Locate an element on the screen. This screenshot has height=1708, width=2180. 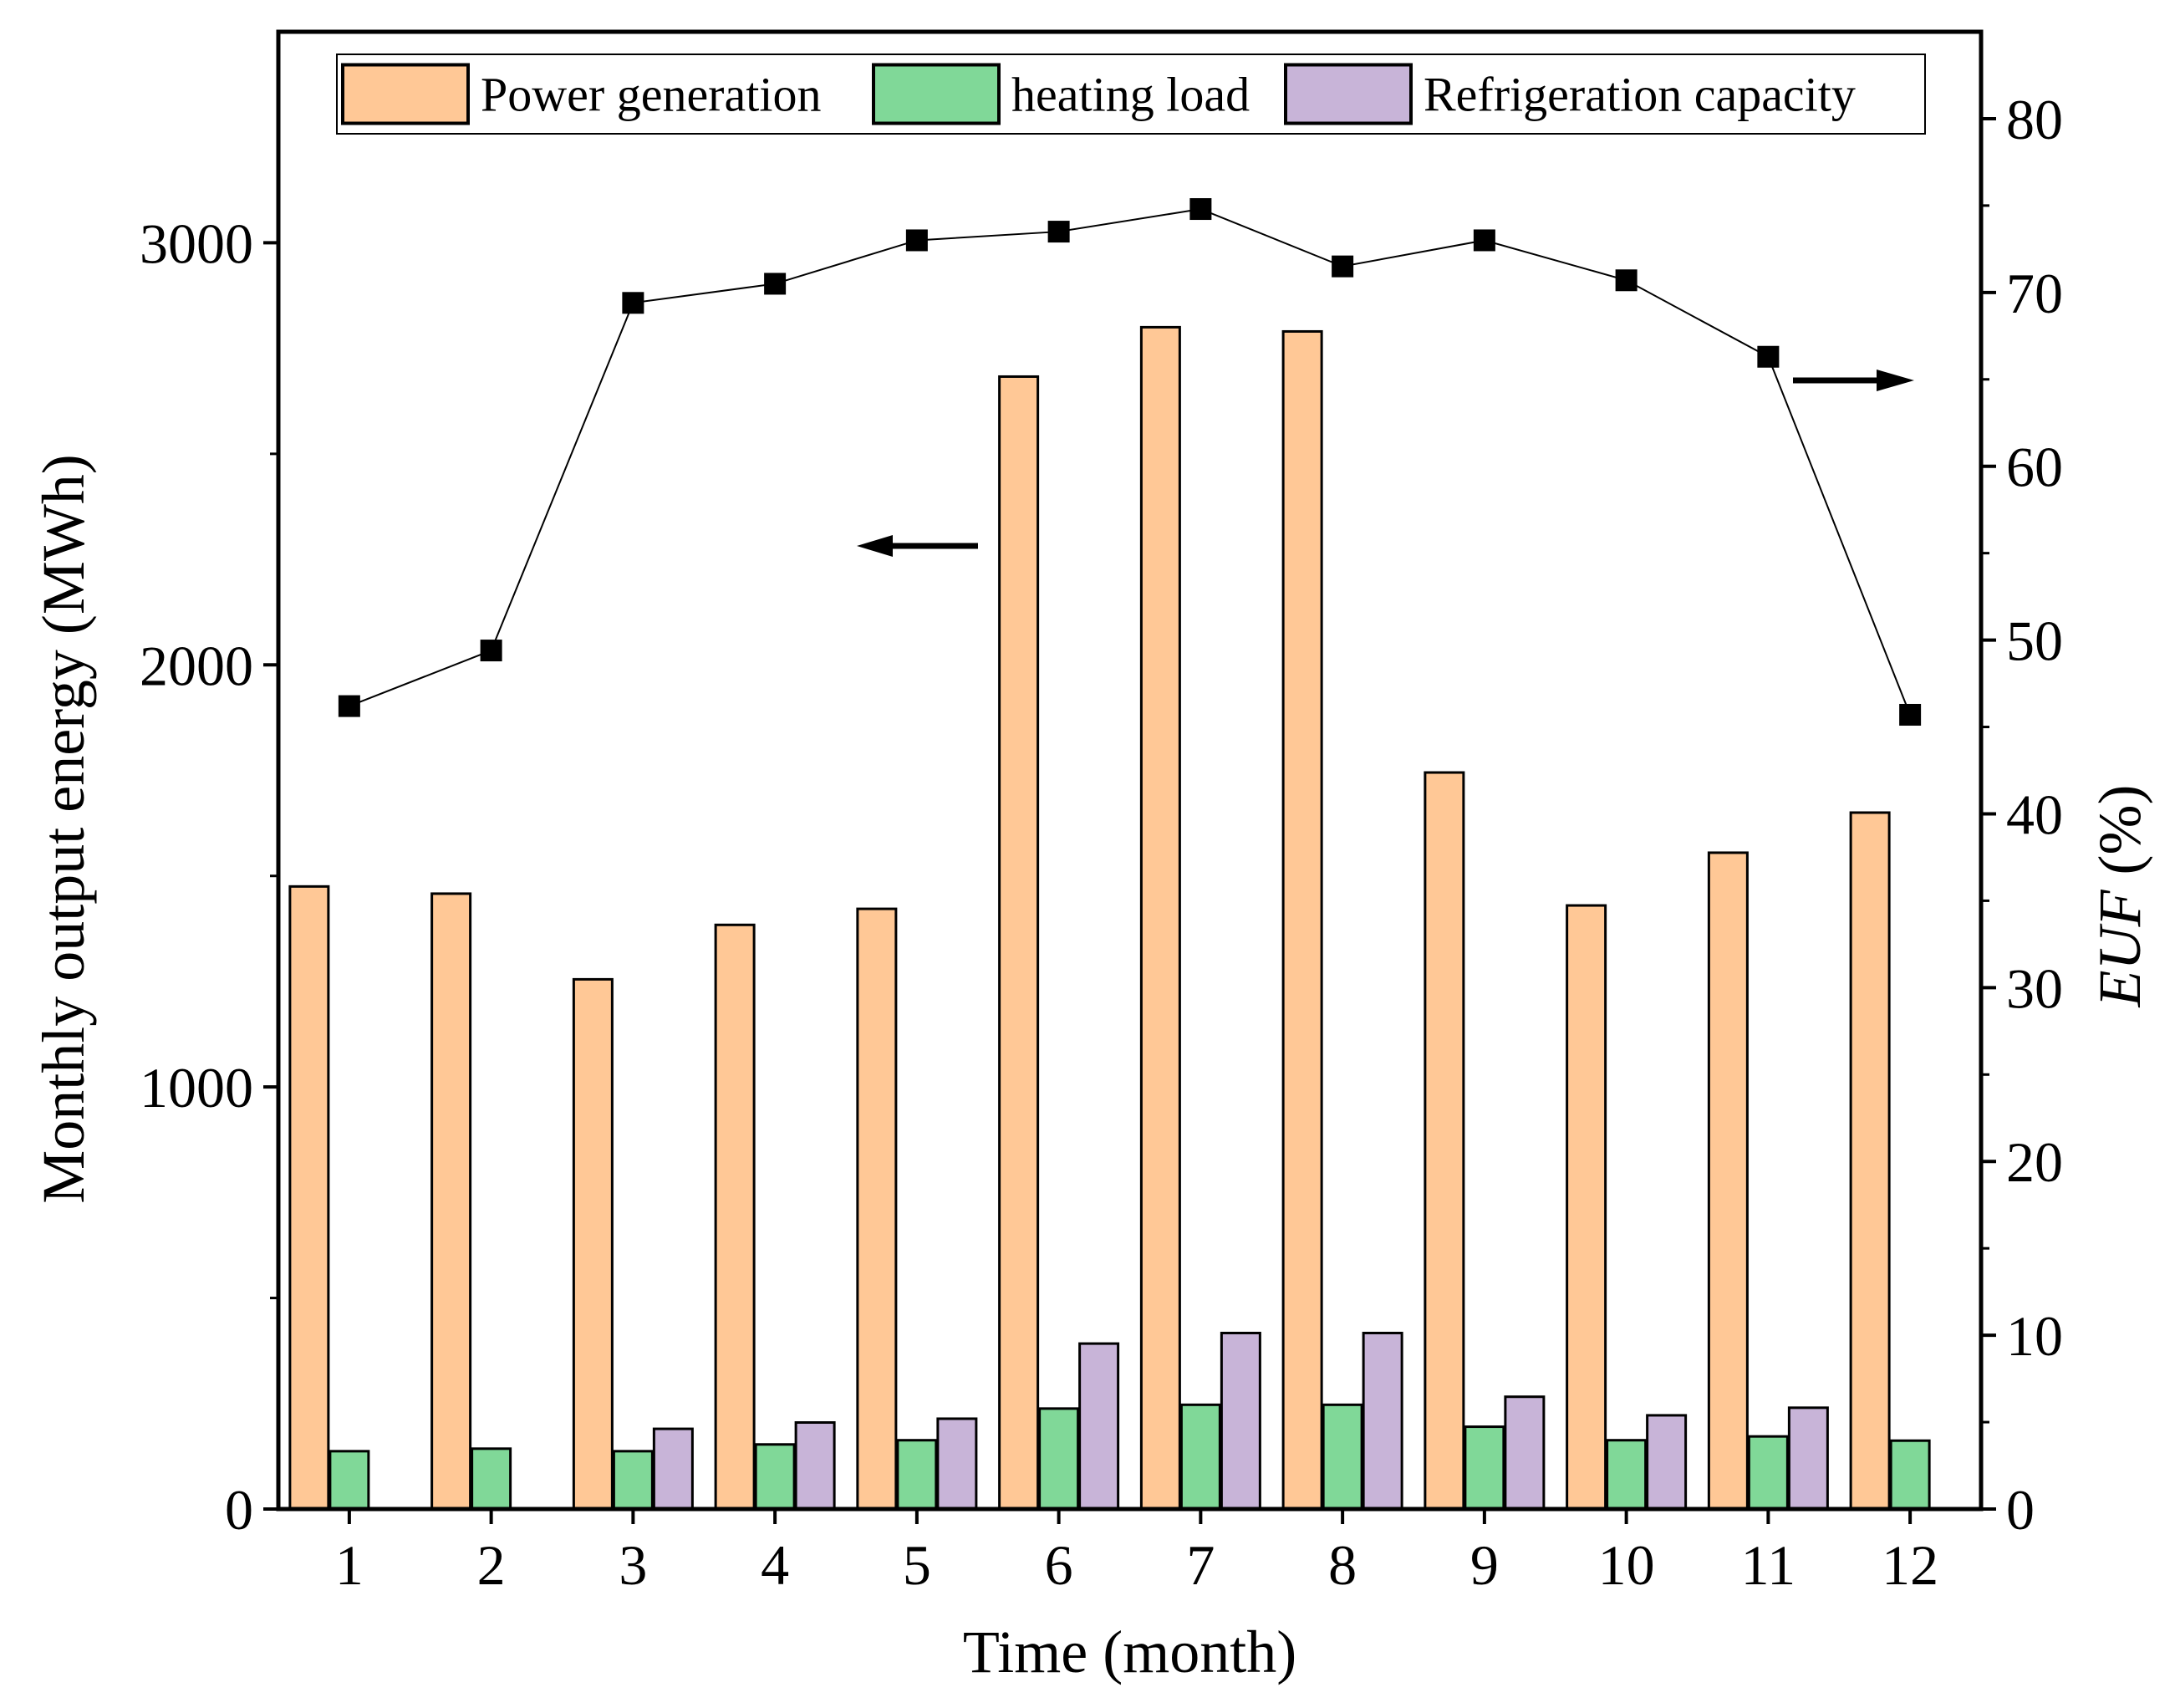
x-tick-label-4: 4 is located at coordinates (775, 1565).